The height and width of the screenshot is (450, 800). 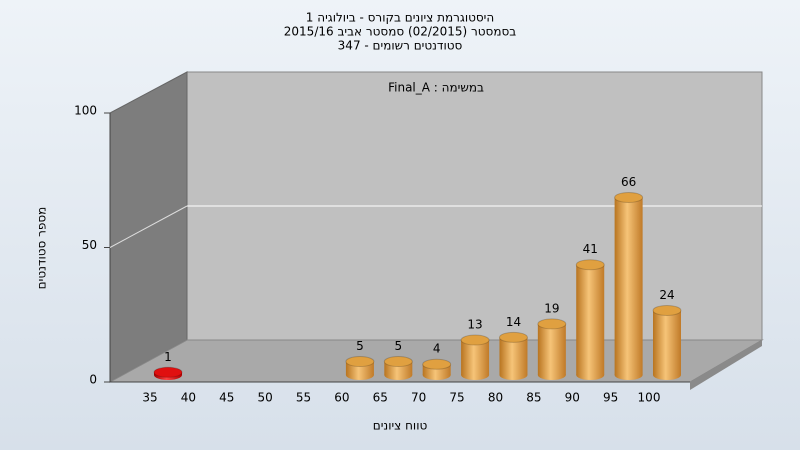 What do you see at coordinates (400, 426) in the screenshot?
I see `x-axis-title: טווח ציונים` at bounding box center [400, 426].